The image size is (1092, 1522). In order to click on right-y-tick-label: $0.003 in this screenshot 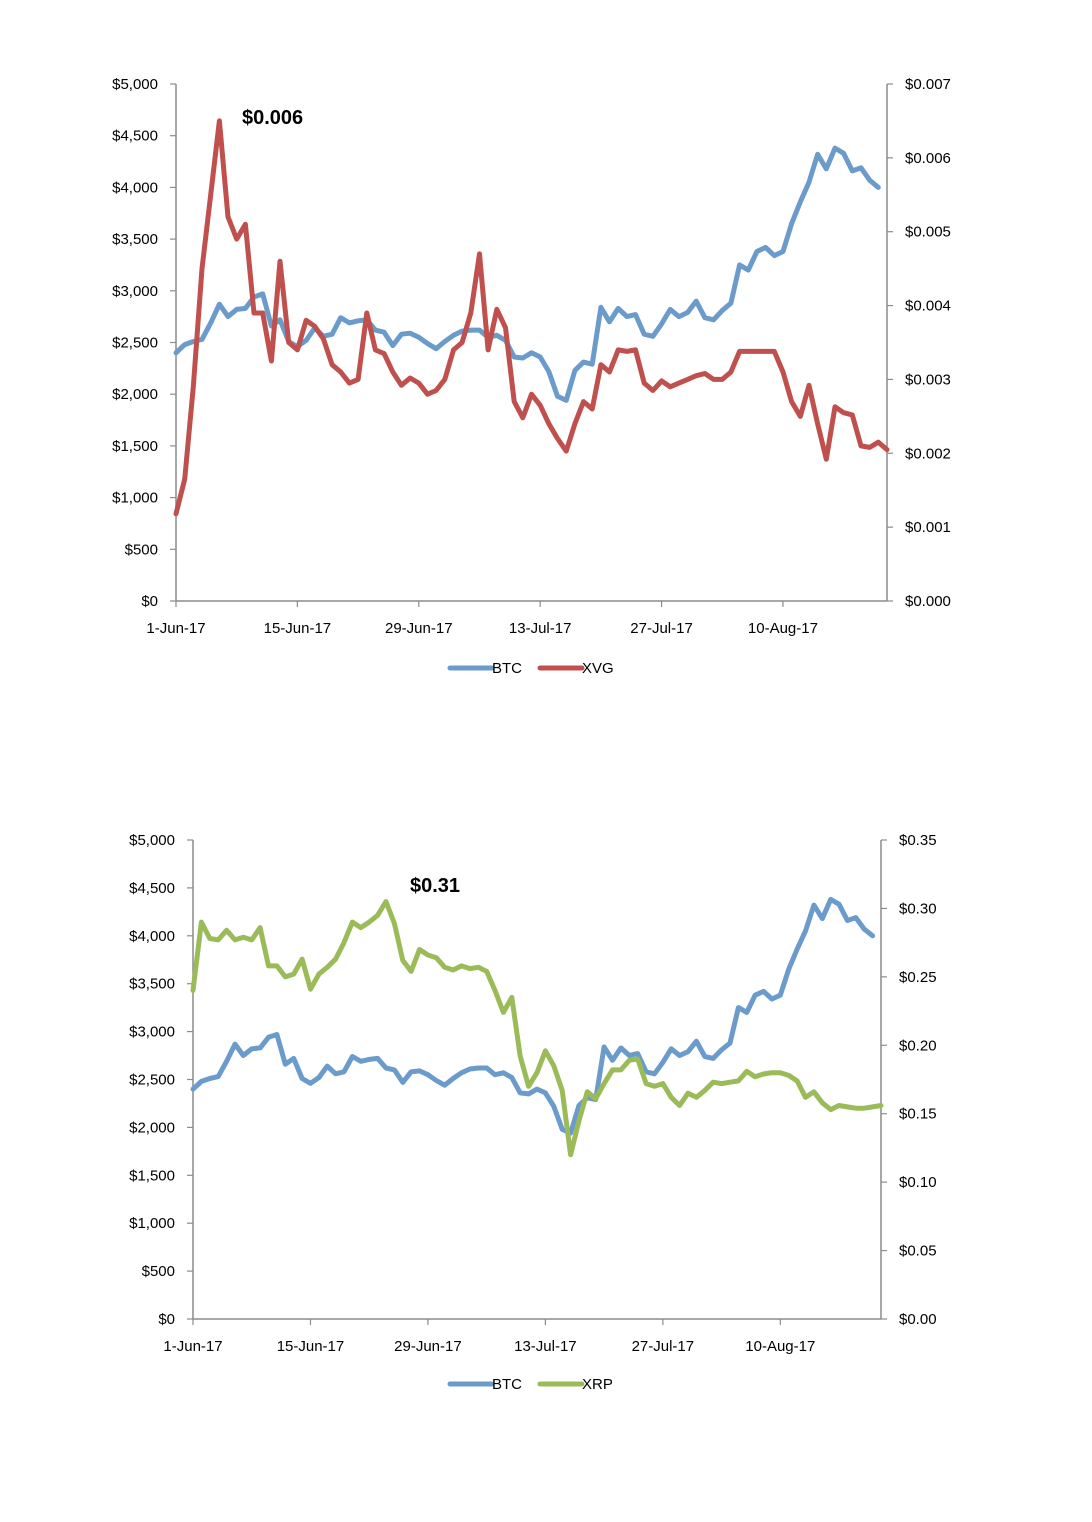, I will do `click(928, 379)`.